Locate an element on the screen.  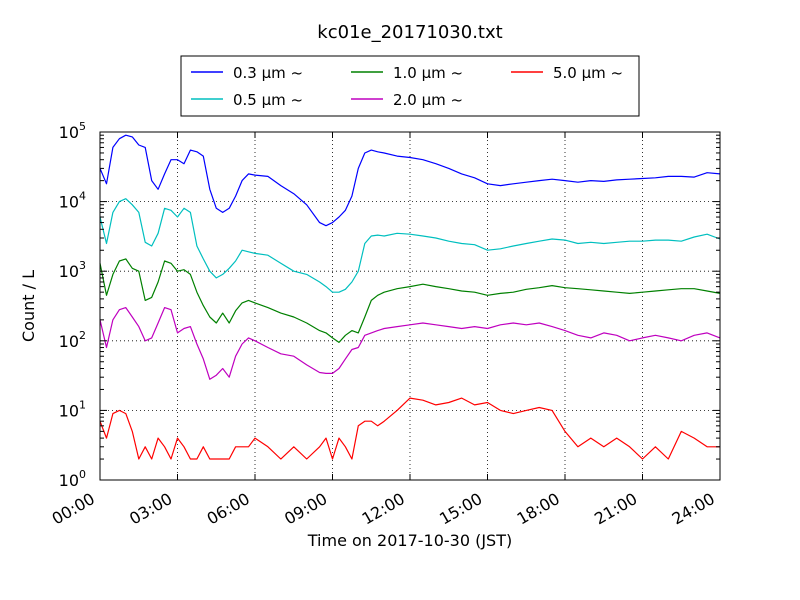
y-tick-exponent: 4 is located at coordinates (82, 196).